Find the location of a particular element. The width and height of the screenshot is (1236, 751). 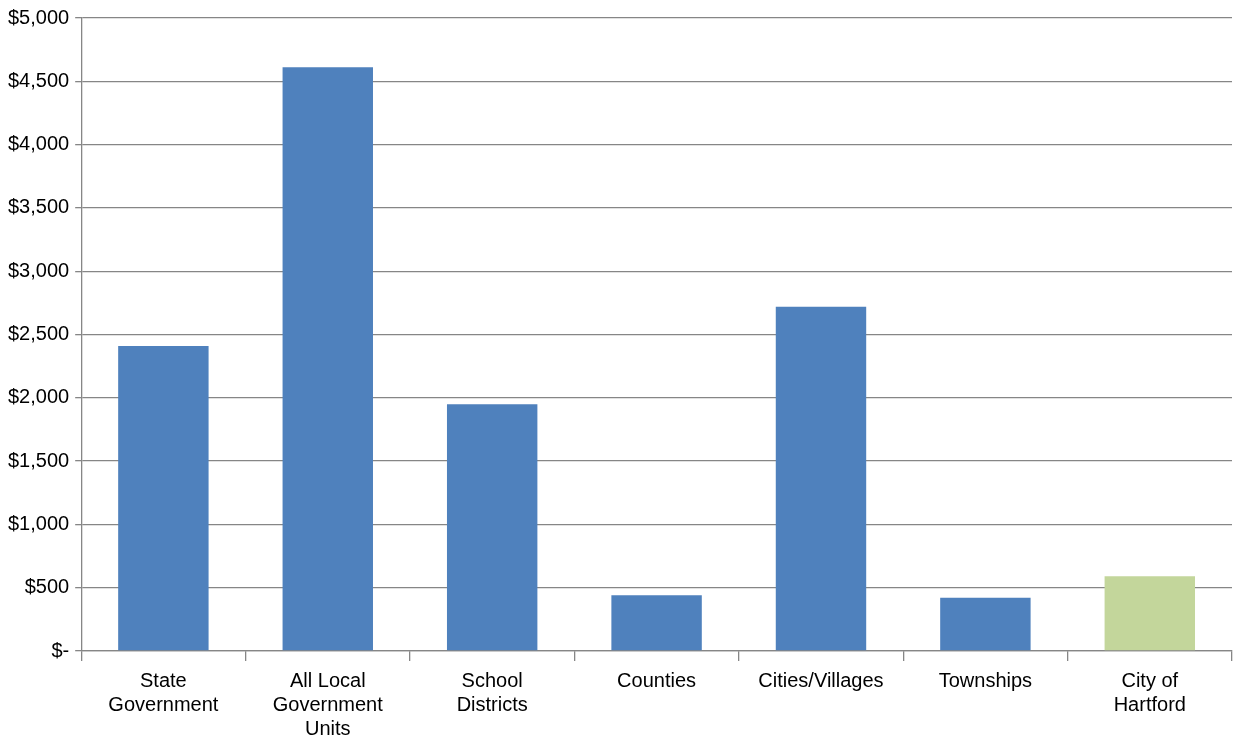

y-tick-label: $2,000 is located at coordinates (39, 396).